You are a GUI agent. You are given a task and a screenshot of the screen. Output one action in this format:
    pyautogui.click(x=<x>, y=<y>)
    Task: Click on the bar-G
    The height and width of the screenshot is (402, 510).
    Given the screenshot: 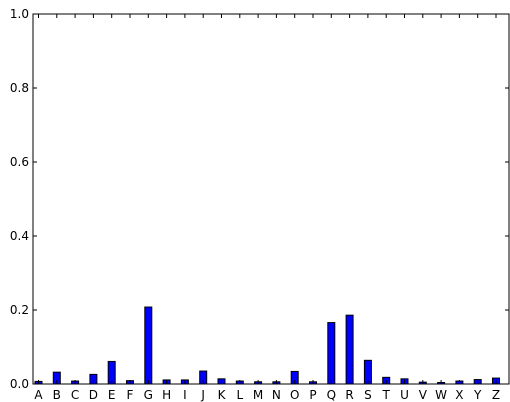 What is the action you would take?
    pyautogui.click(x=148, y=345)
    